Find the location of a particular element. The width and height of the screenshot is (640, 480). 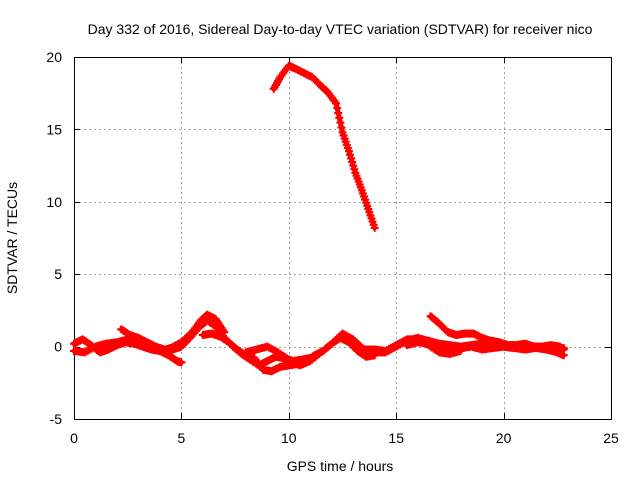

y-tick-label: 20 is located at coordinates (54, 57).